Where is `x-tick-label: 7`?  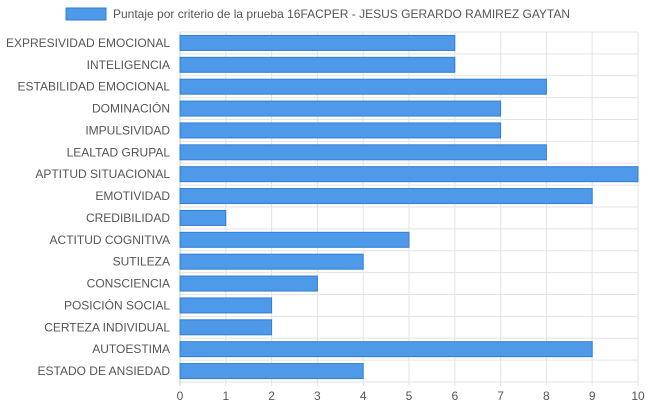 x-tick-label: 7 is located at coordinates (500, 396).